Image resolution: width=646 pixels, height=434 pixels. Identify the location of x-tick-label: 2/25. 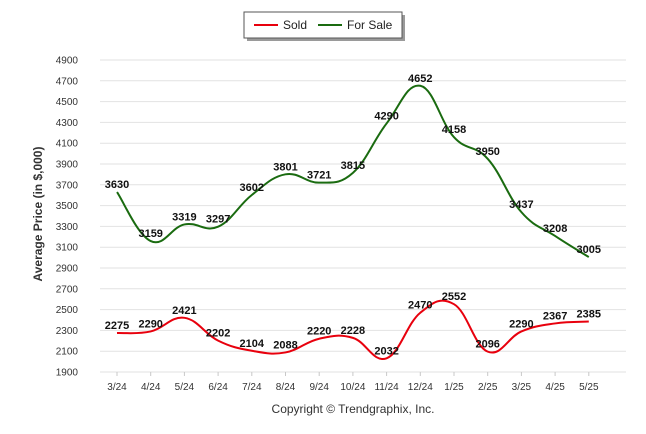
(488, 387).